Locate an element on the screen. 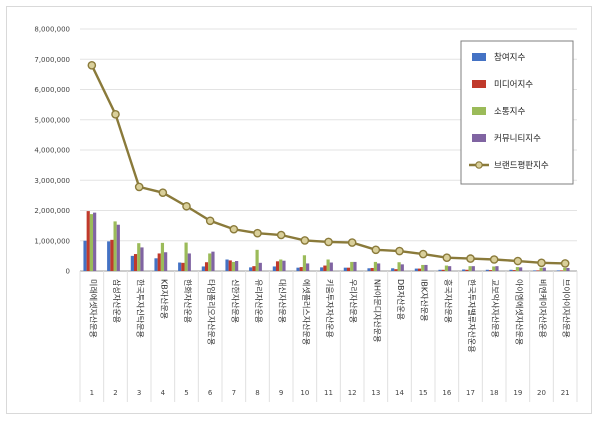  x-category-label: 한국투자밸류자산운용 is located at coordinates (472, 316).